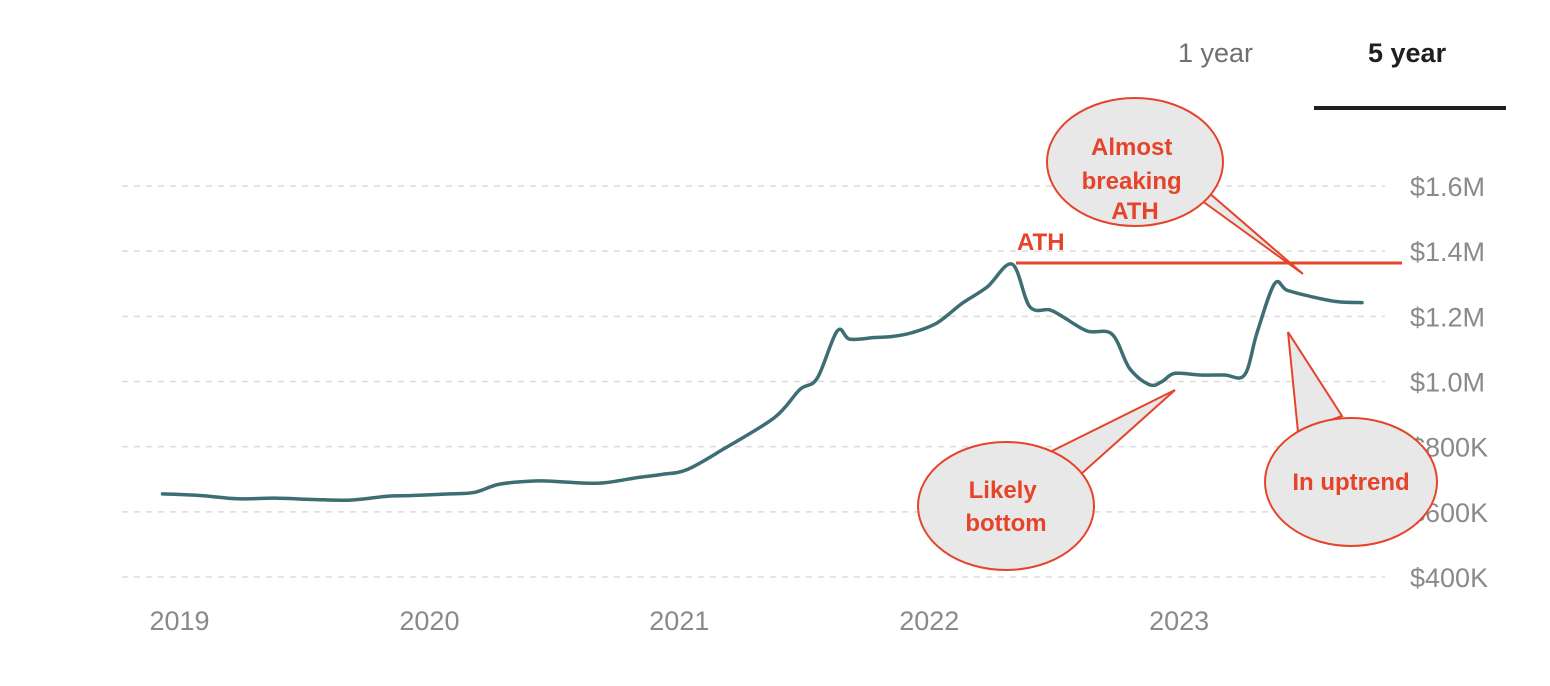 The height and width of the screenshot is (686, 1550). I want to click on x-tick-label: 2023, so click(1179, 621).